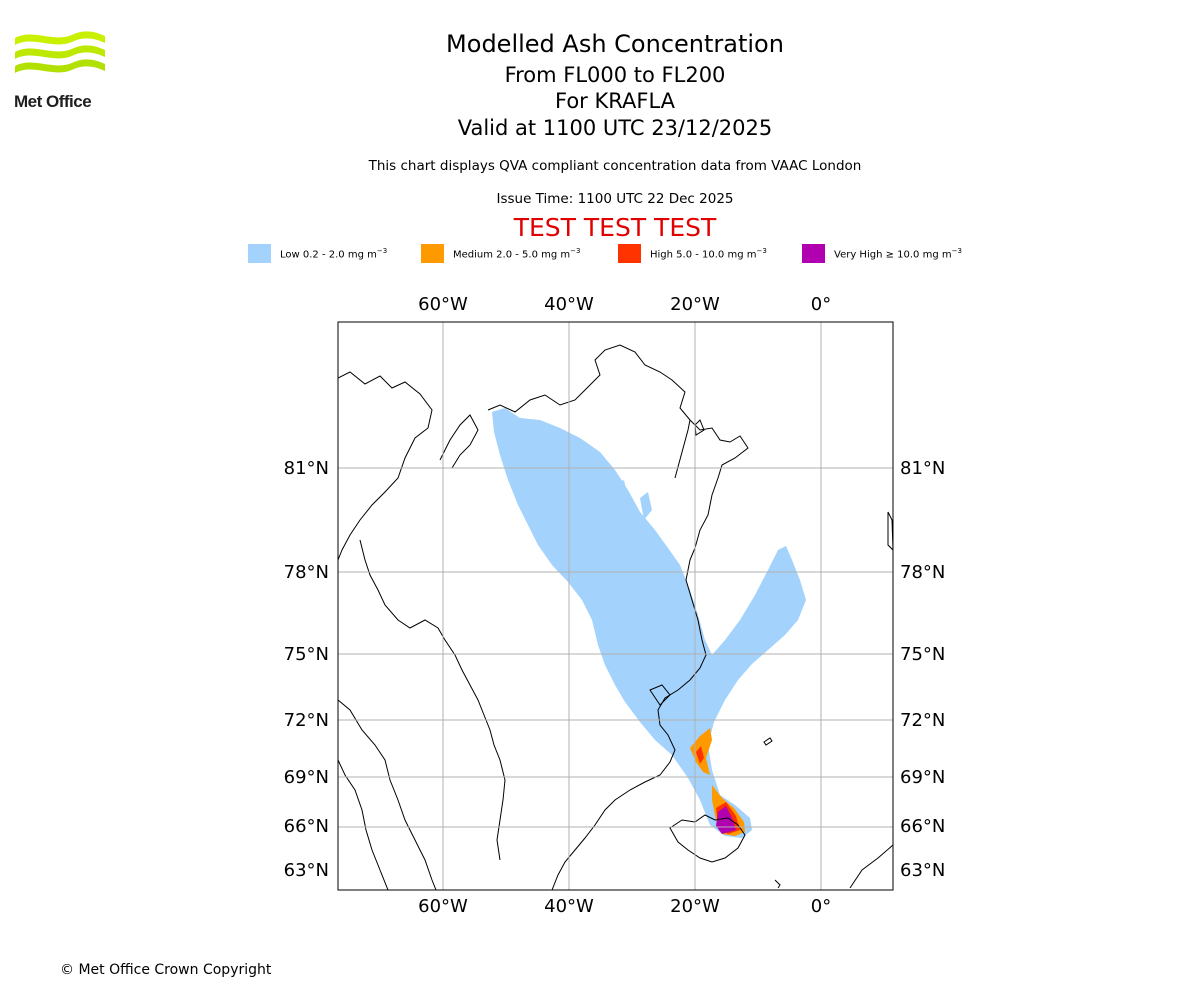  I want to click on lat-label-right-78n: 78°N, so click(922, 572).